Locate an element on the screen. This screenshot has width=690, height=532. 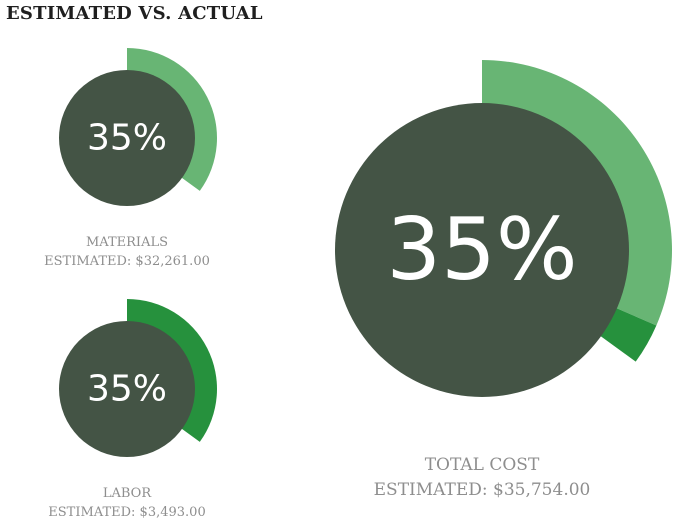
total-estimated: ESTIMATED: $35,754.00 is located at coordinates (482, 490).